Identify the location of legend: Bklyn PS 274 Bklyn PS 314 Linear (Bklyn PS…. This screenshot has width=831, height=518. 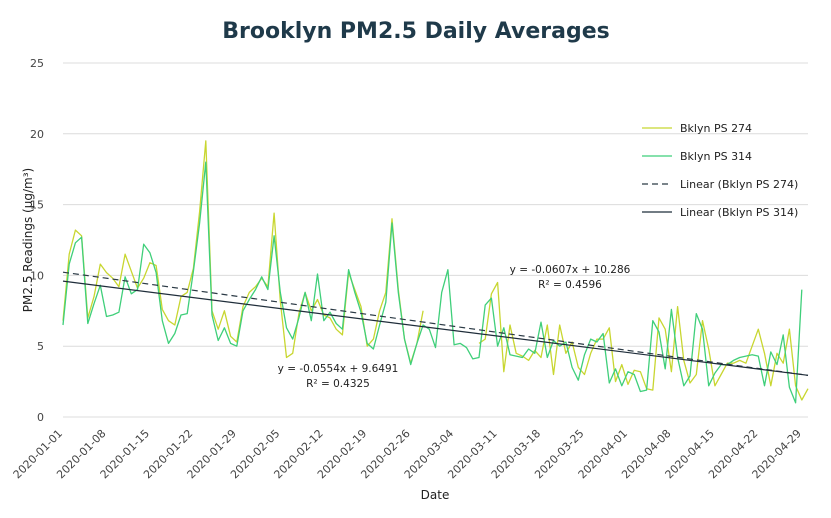
(720, 170).